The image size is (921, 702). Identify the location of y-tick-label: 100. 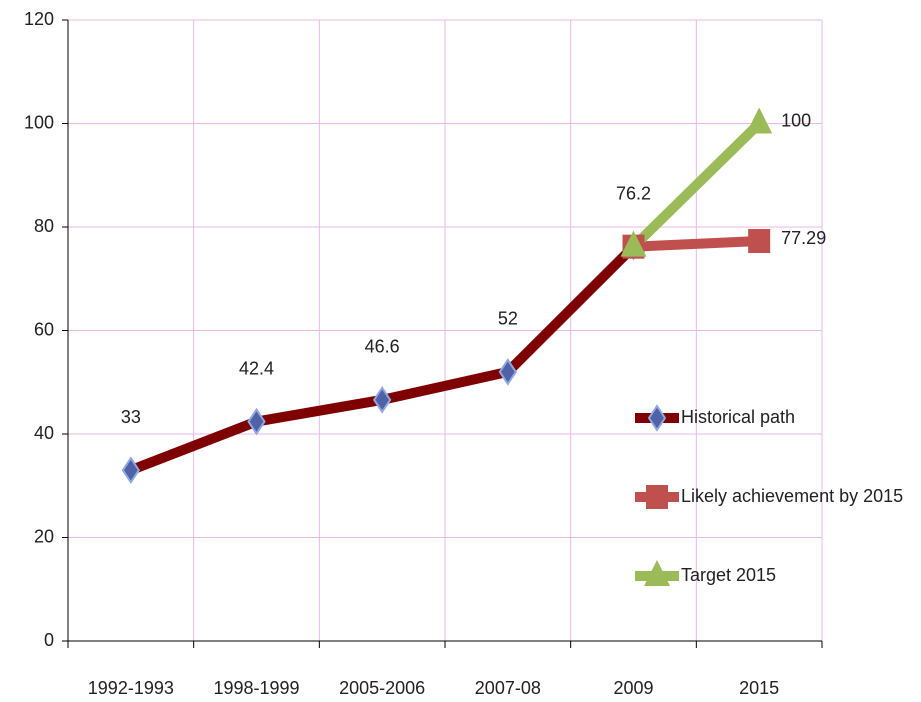
(39, 122).